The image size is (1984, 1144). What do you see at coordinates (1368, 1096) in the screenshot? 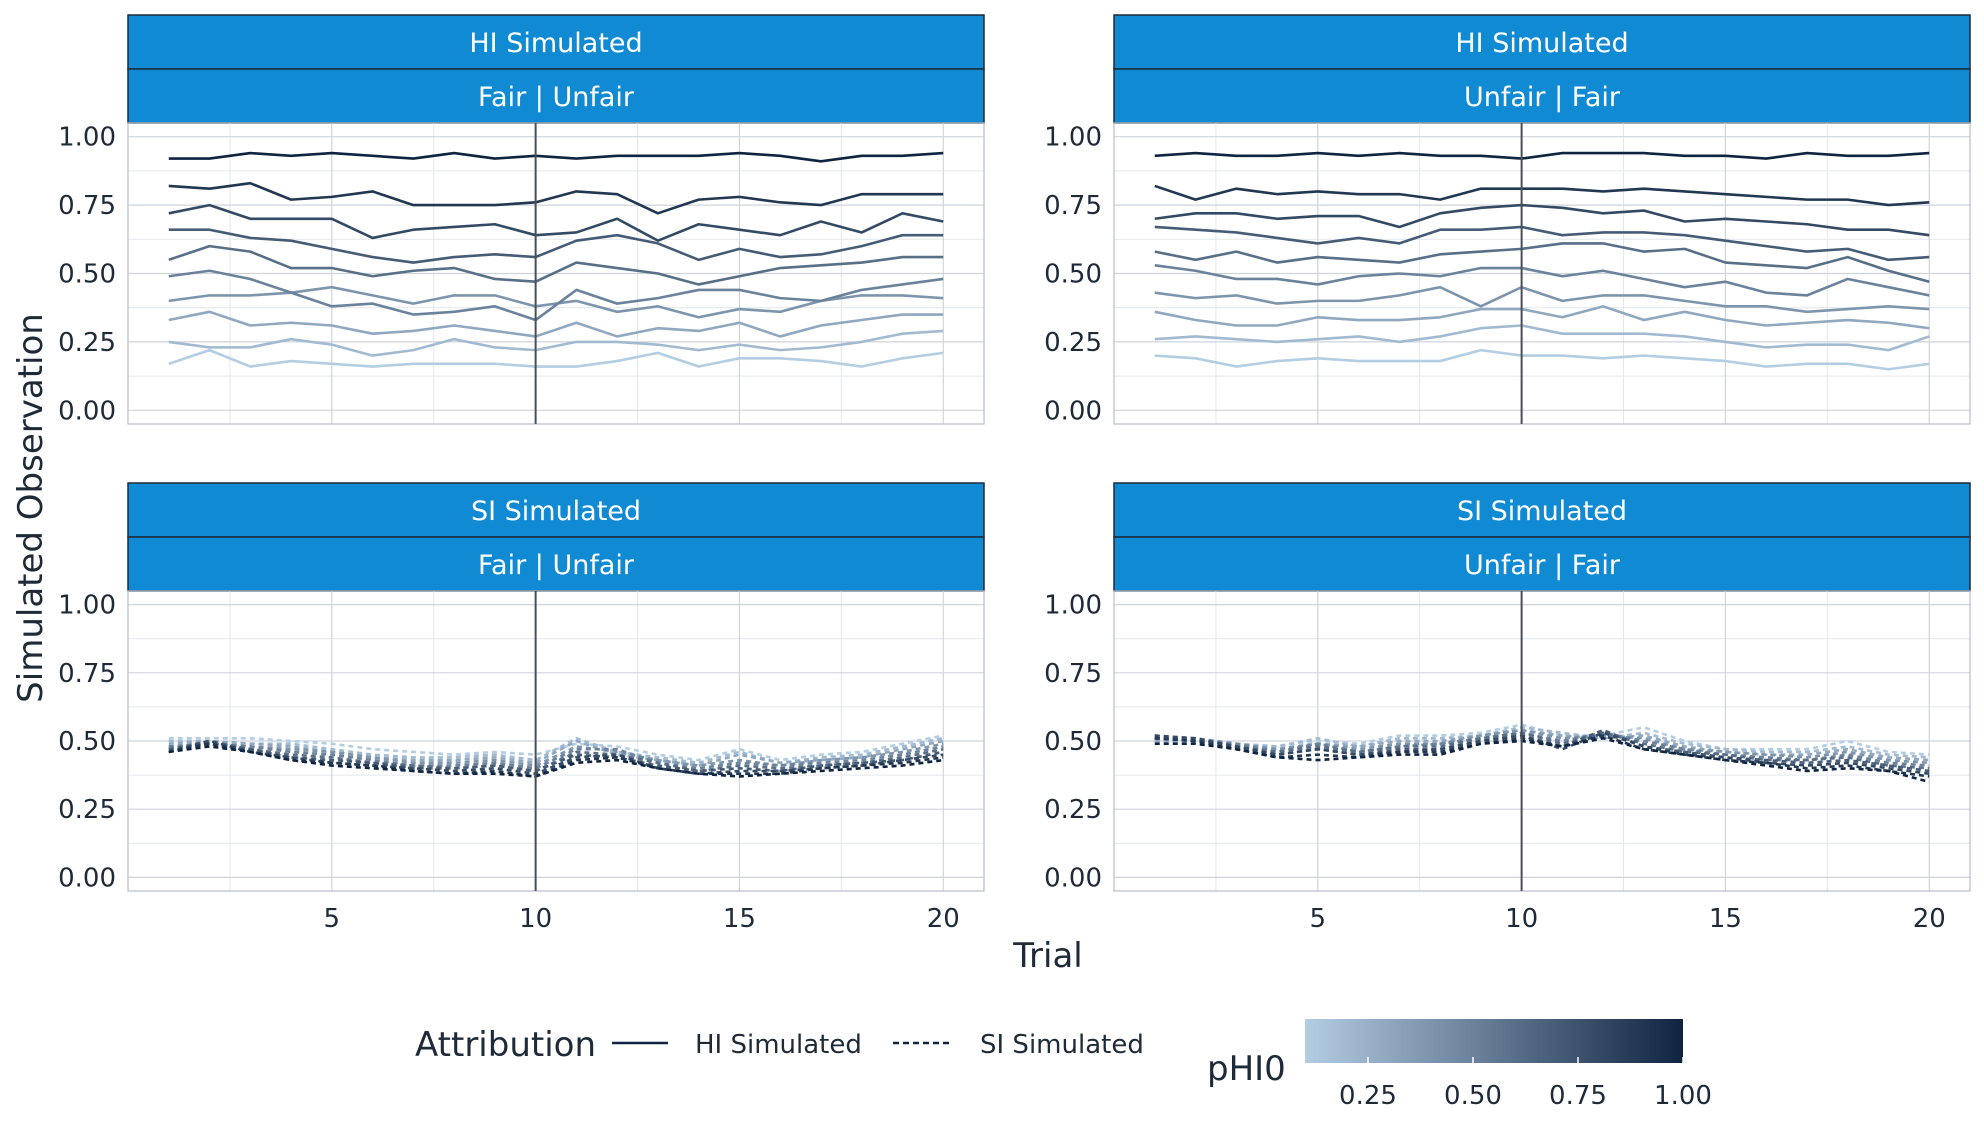
I see `color-bar-tick-label: 0.25` at bounding box center [1368, 1096].